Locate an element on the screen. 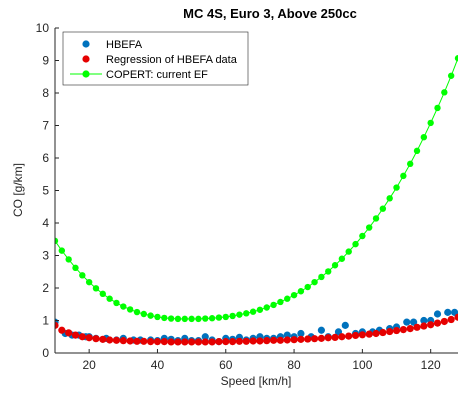 This screenshot has height=395, width=459. legend-item-3: COPERT: current EF is located at coordinates (139, 75).